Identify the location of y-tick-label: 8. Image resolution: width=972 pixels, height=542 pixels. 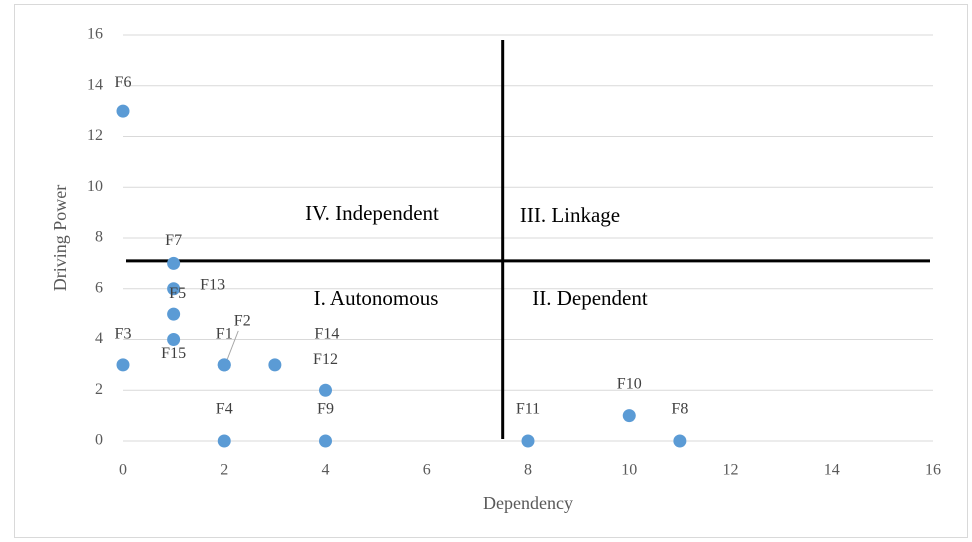
(99, 237).